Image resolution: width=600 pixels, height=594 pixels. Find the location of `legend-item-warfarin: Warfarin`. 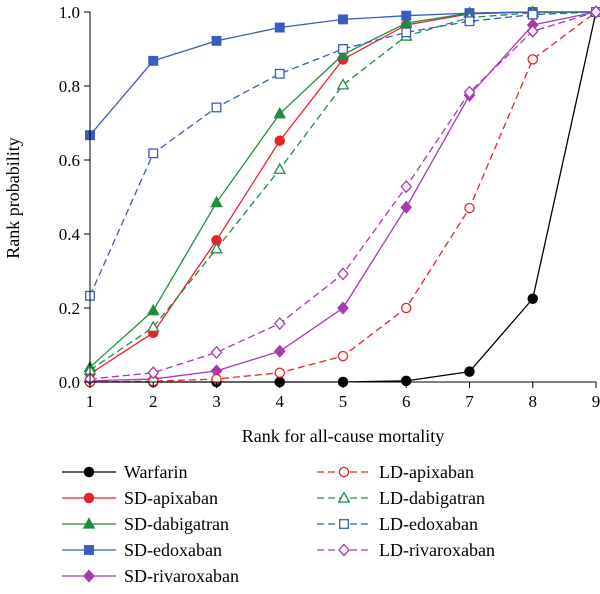

legend-item-warfarin: Warfarin is located at coordinates (125, 472).